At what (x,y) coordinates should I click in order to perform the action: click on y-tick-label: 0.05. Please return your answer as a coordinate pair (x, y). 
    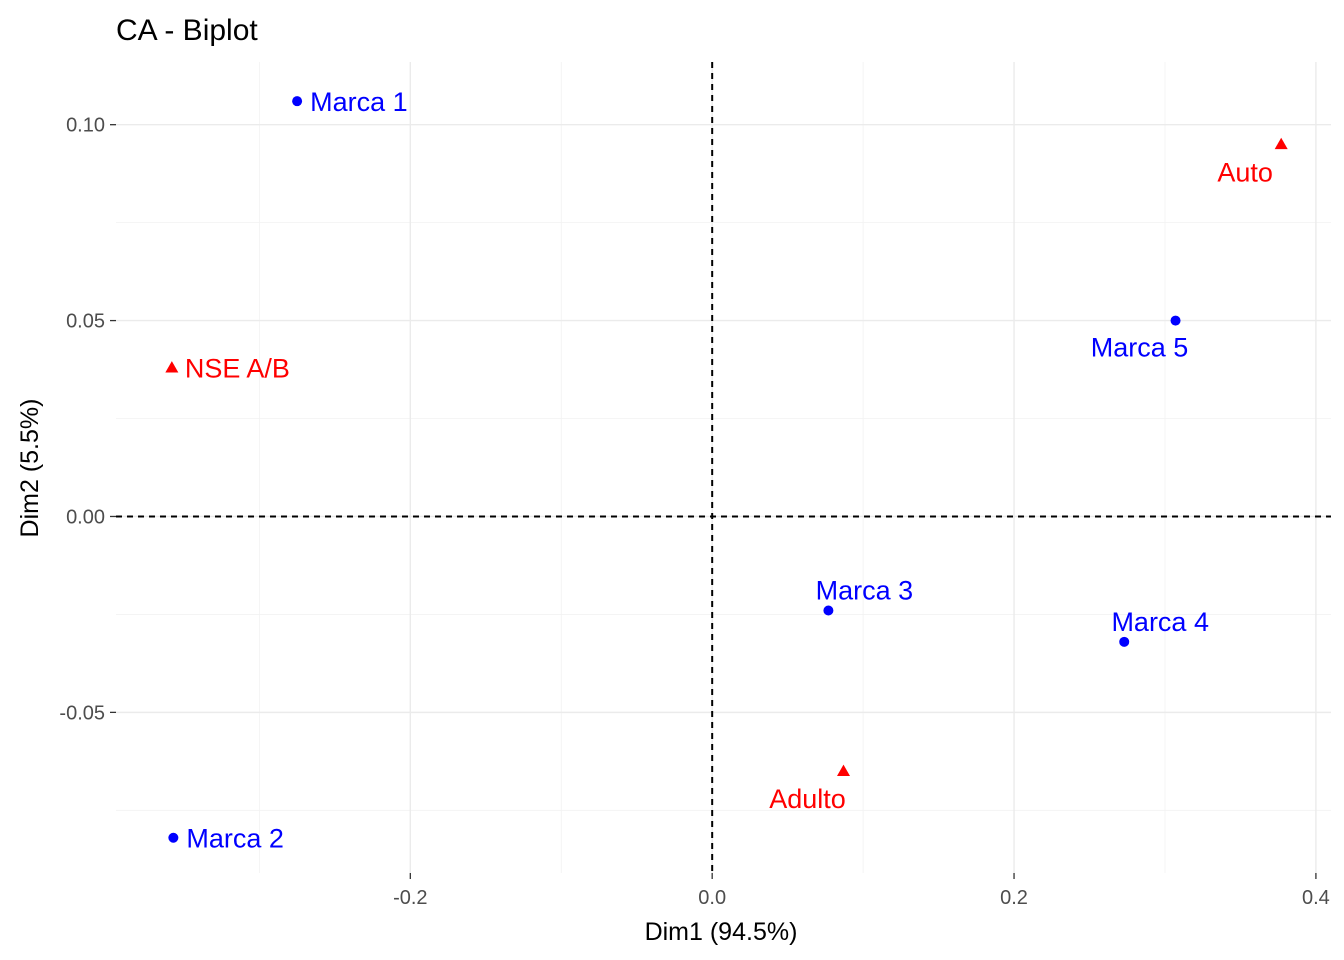
    Looking at the image, I should click on (85, 322).